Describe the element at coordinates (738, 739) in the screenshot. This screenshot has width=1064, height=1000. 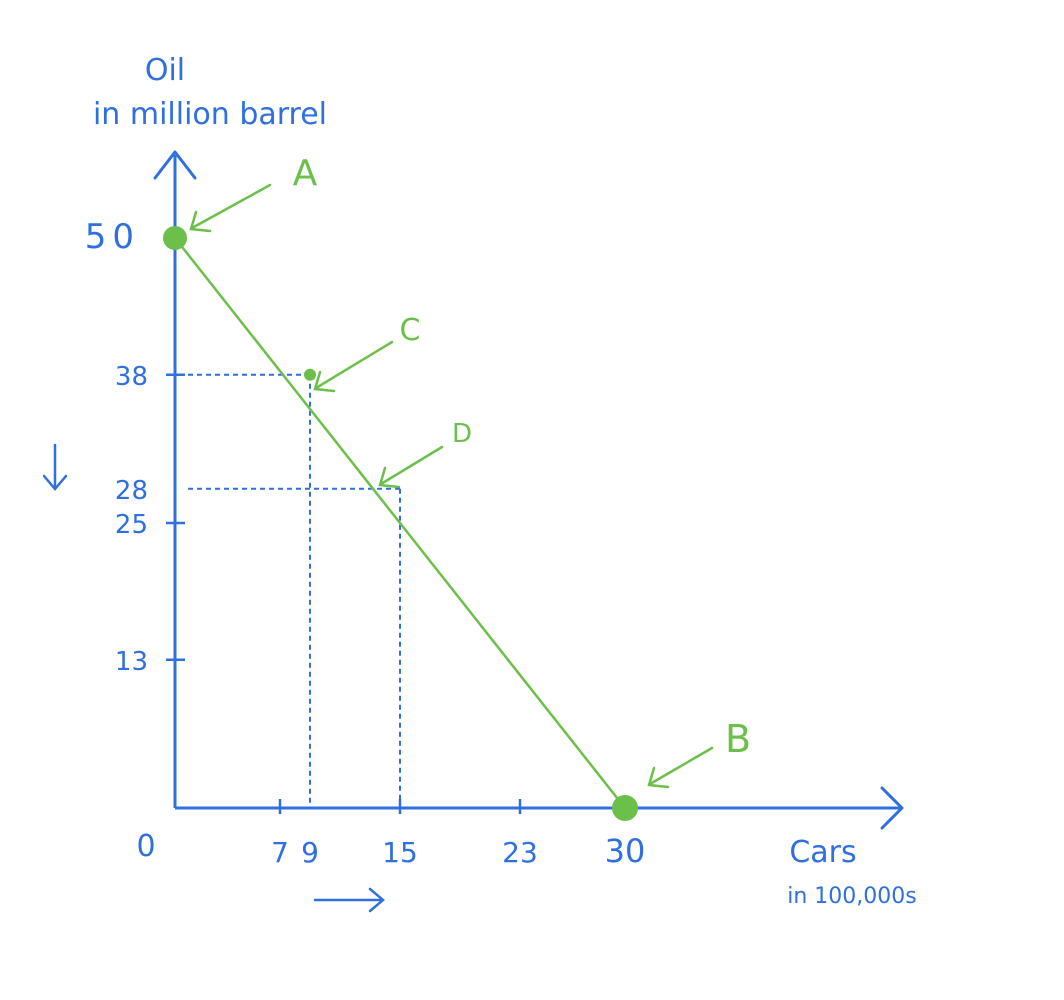
I see `point-b-label: B` at that location.